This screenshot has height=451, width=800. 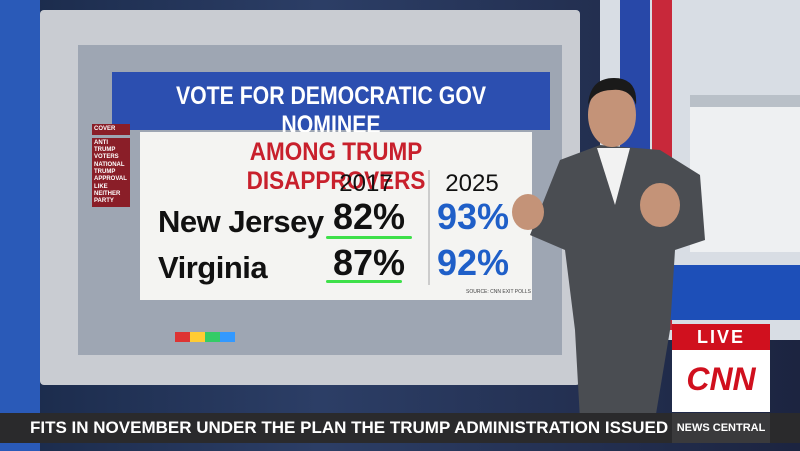 What do you see at coordinates (111, 129) in the screenshot?
I see `menu-tab: COVER` at bounding box center [111, 129].